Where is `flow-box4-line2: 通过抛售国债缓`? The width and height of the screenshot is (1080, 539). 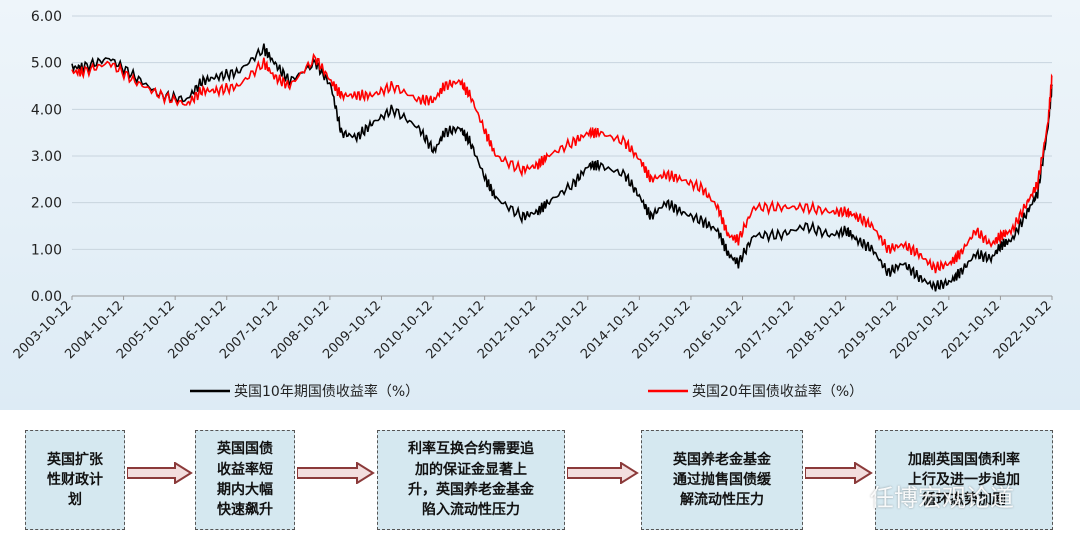 flow-box4-line2: 通过抛售国债缓 is located at coordinates (722, 479).